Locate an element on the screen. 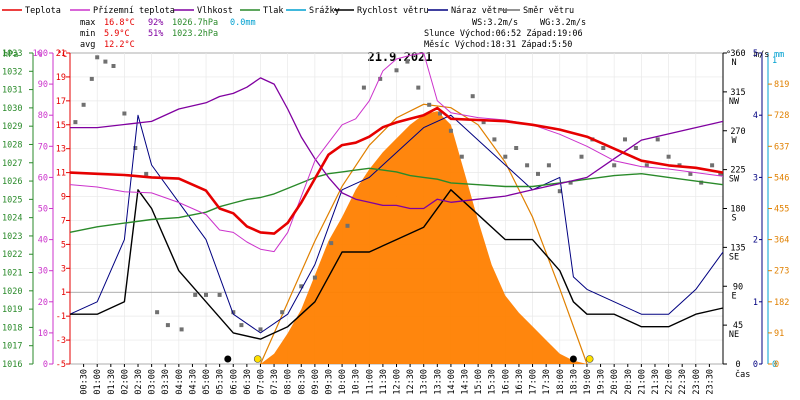 This screenshot has width=800, height=400. stat-max-press: 1026.7hPa is located at coordinates (195, 23).